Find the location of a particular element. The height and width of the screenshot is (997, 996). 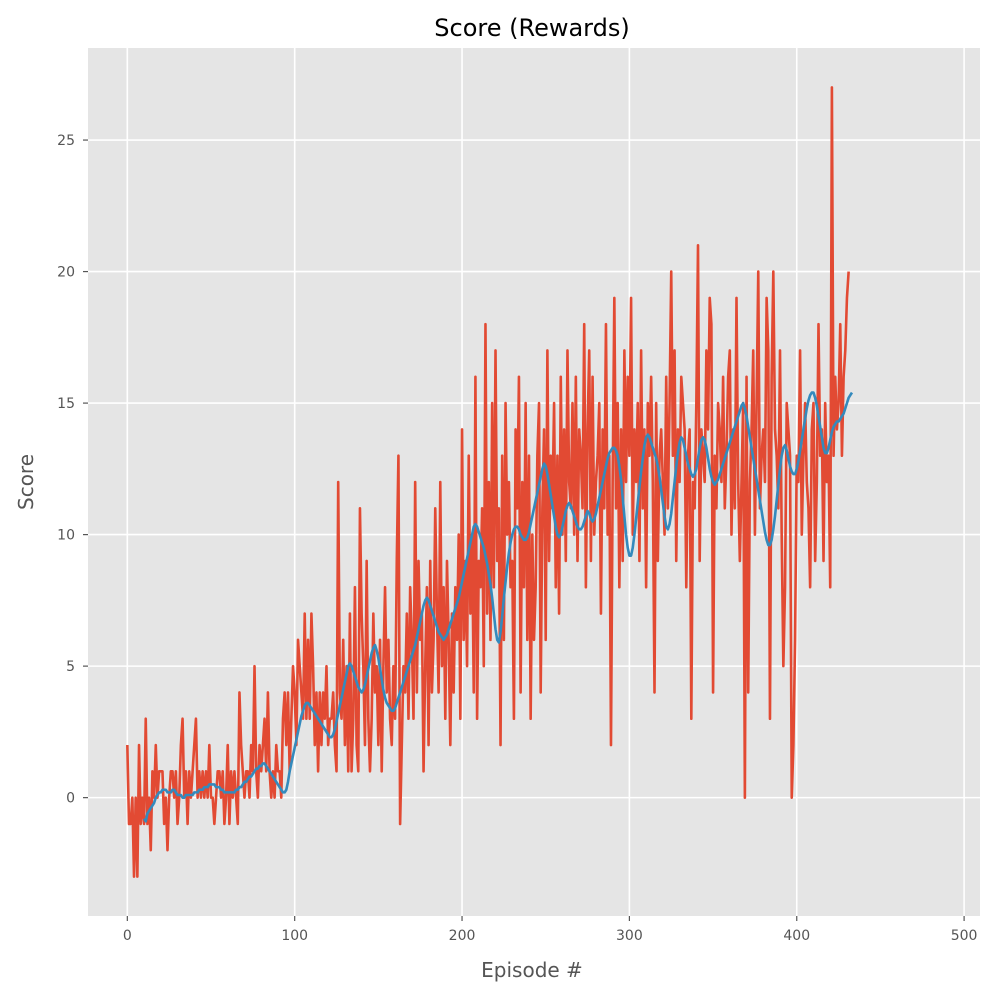

y-tick-label: 5 is located at coordinates (70, 667).